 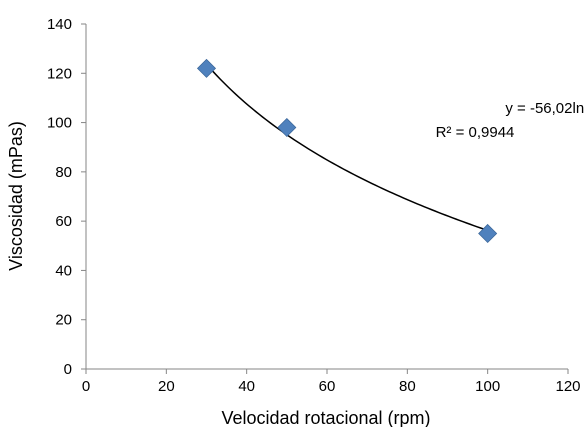 What do you see at coordinates (567, 386) in the screenshot?
I see `x-tick-label: 120` at bounding box center [567, 386].